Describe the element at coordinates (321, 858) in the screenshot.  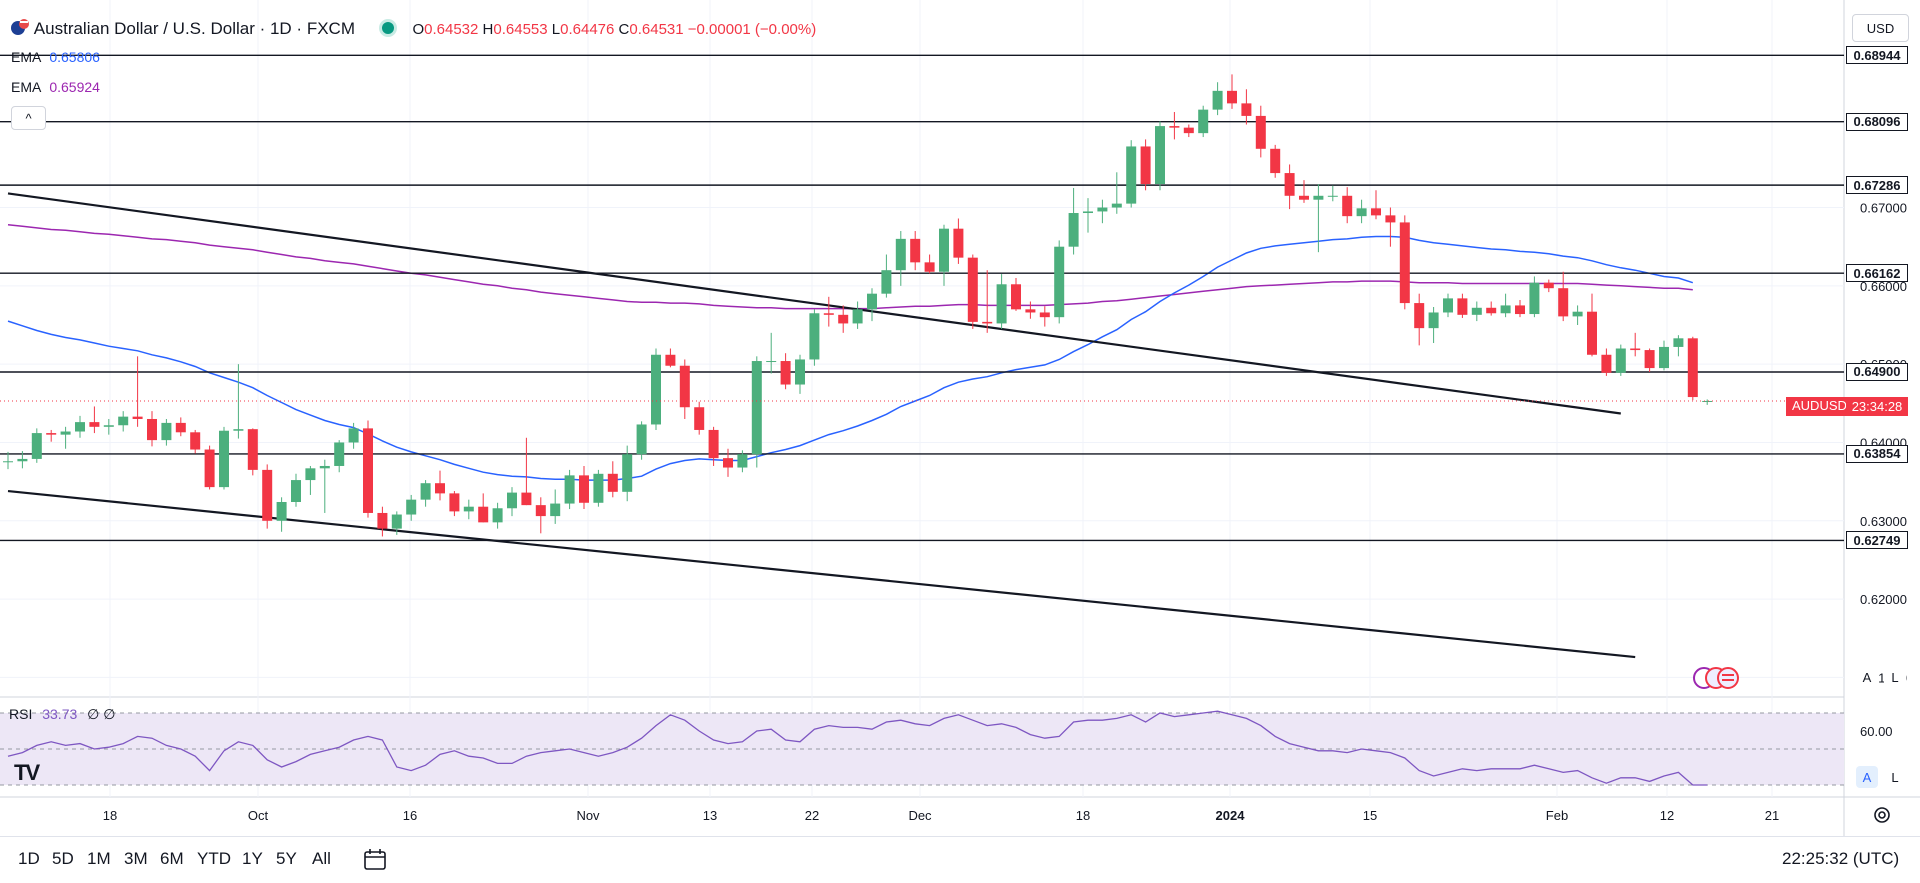
I see `timeframe-button-all: All` at that location.